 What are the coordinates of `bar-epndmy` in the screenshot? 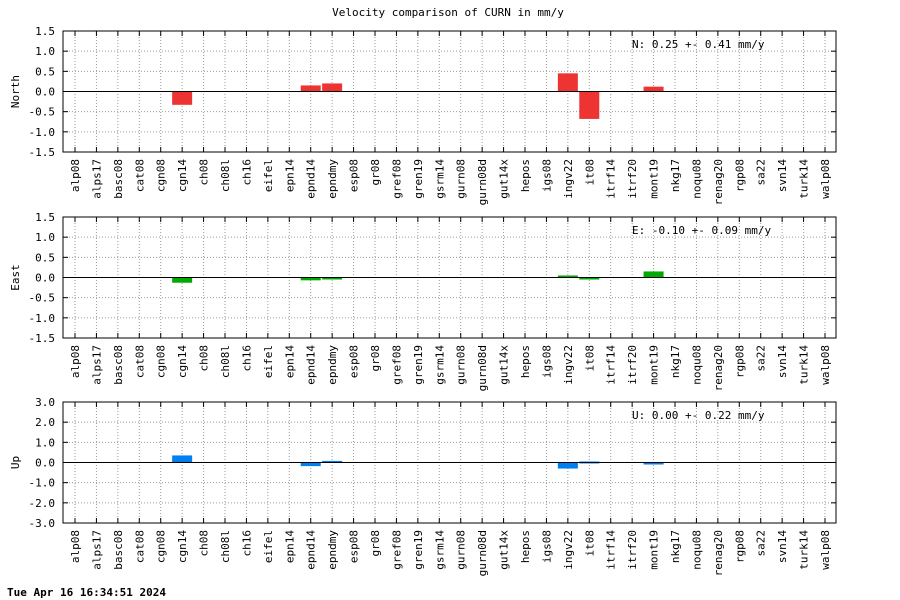 It's located at (332, 461).